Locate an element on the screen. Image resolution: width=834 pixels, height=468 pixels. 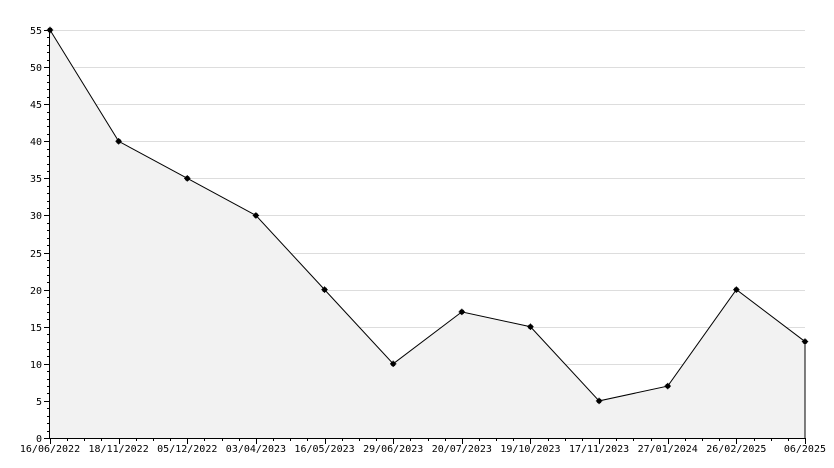
y-tick-label: 15 is located at coordinates (36, 328).